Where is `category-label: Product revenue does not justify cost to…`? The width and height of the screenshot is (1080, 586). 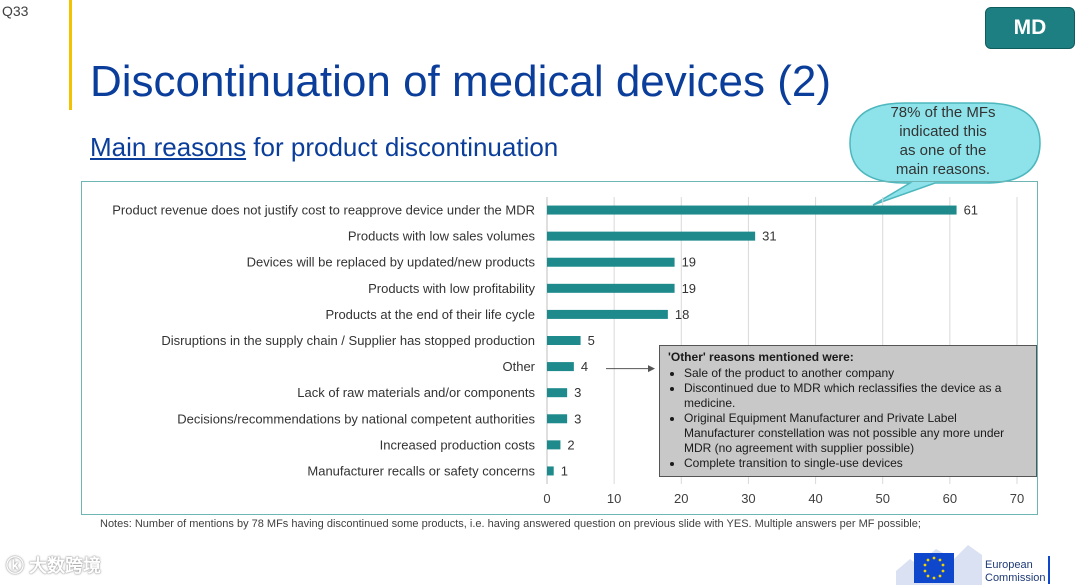 category-label: Product revenue does not justify cost to… is located at coordinates (323, 210).